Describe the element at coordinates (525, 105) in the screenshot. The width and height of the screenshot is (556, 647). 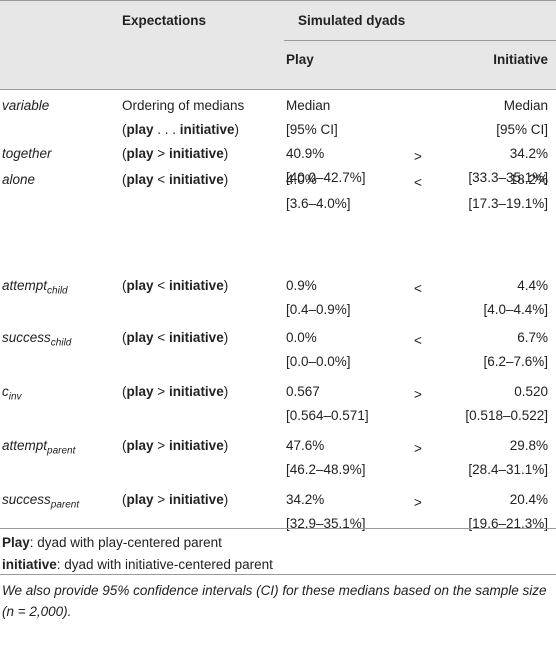
I see `subheader-init-median: Median` at that location.